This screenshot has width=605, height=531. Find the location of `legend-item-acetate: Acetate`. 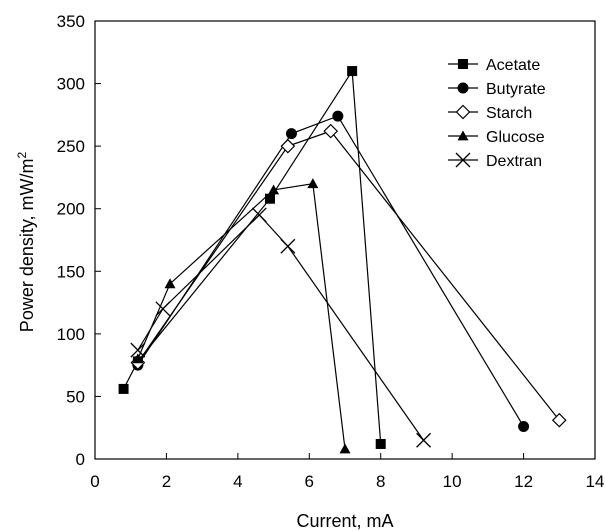

legend-item-acetate: Acetate is located at coordinates (494, 65).